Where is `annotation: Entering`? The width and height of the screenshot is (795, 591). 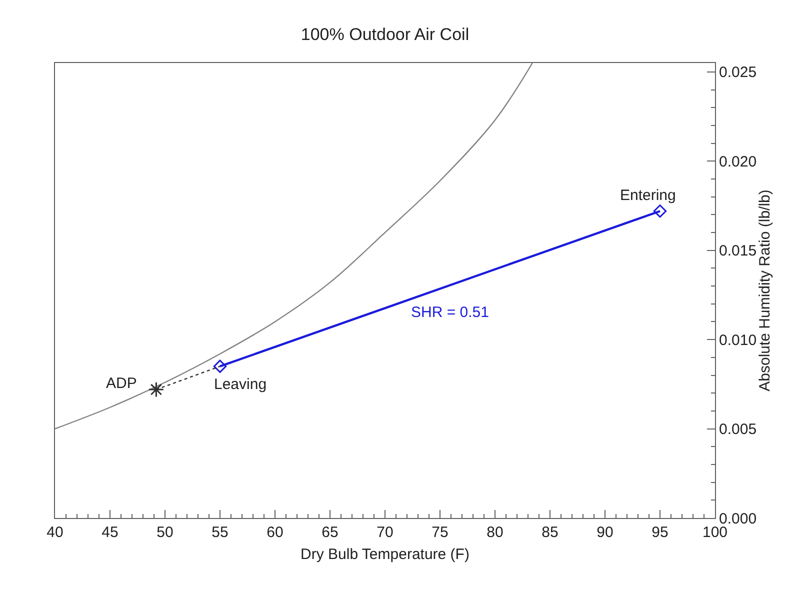
annotation: Entering is located at coordinates (648, 195).